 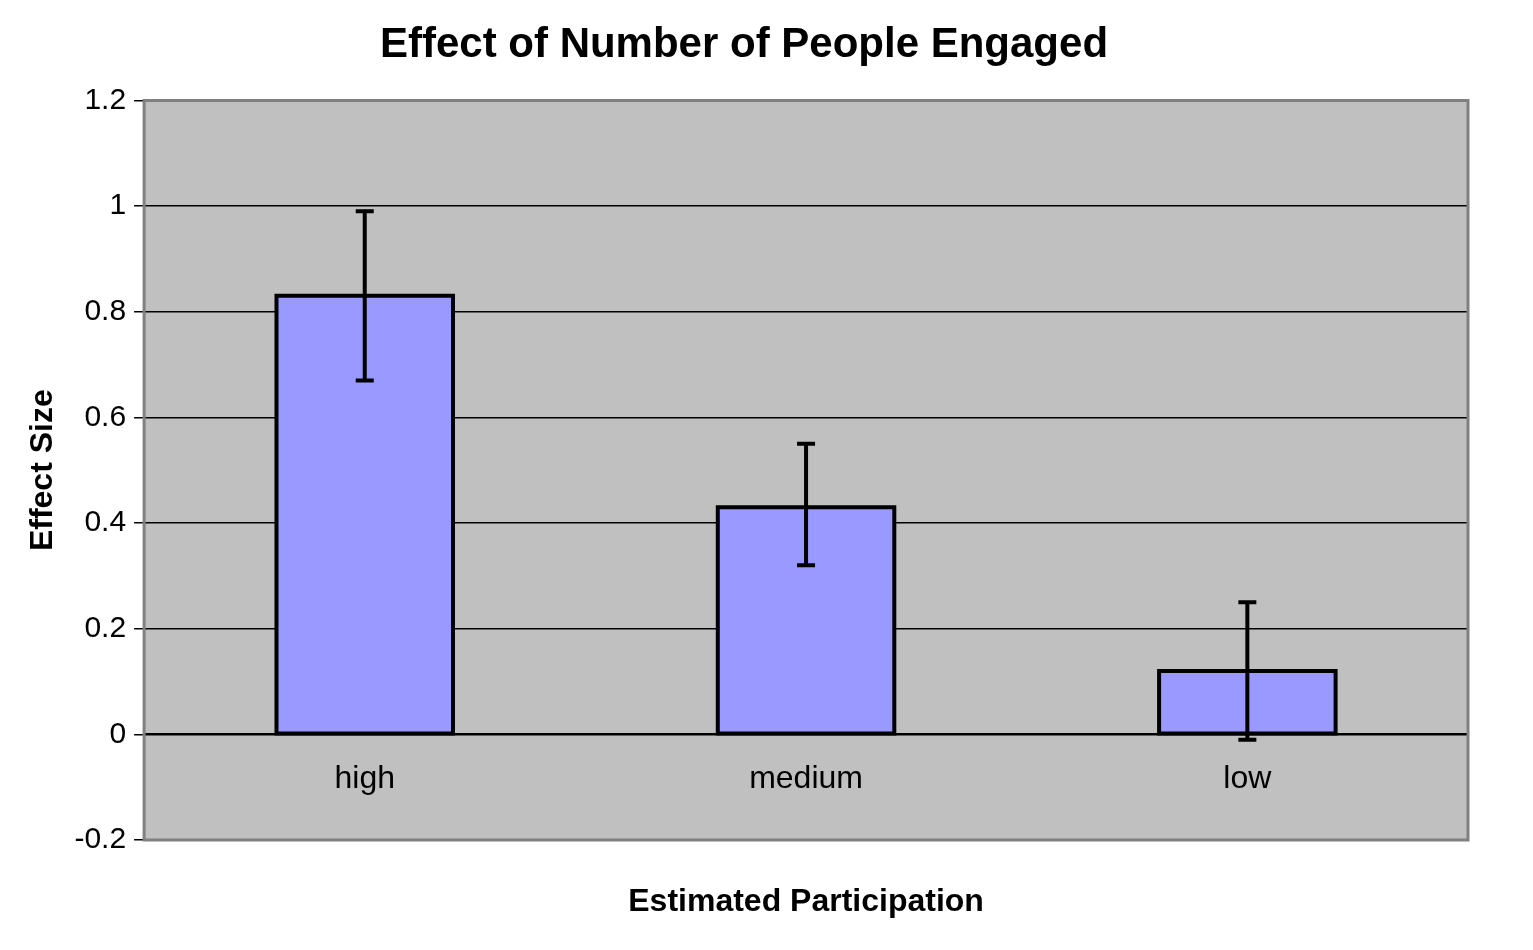 What do you see at coordinates (806, 777) in the screenshot?
I see `x-tick-label: medium` at bounding box center [806, 777].